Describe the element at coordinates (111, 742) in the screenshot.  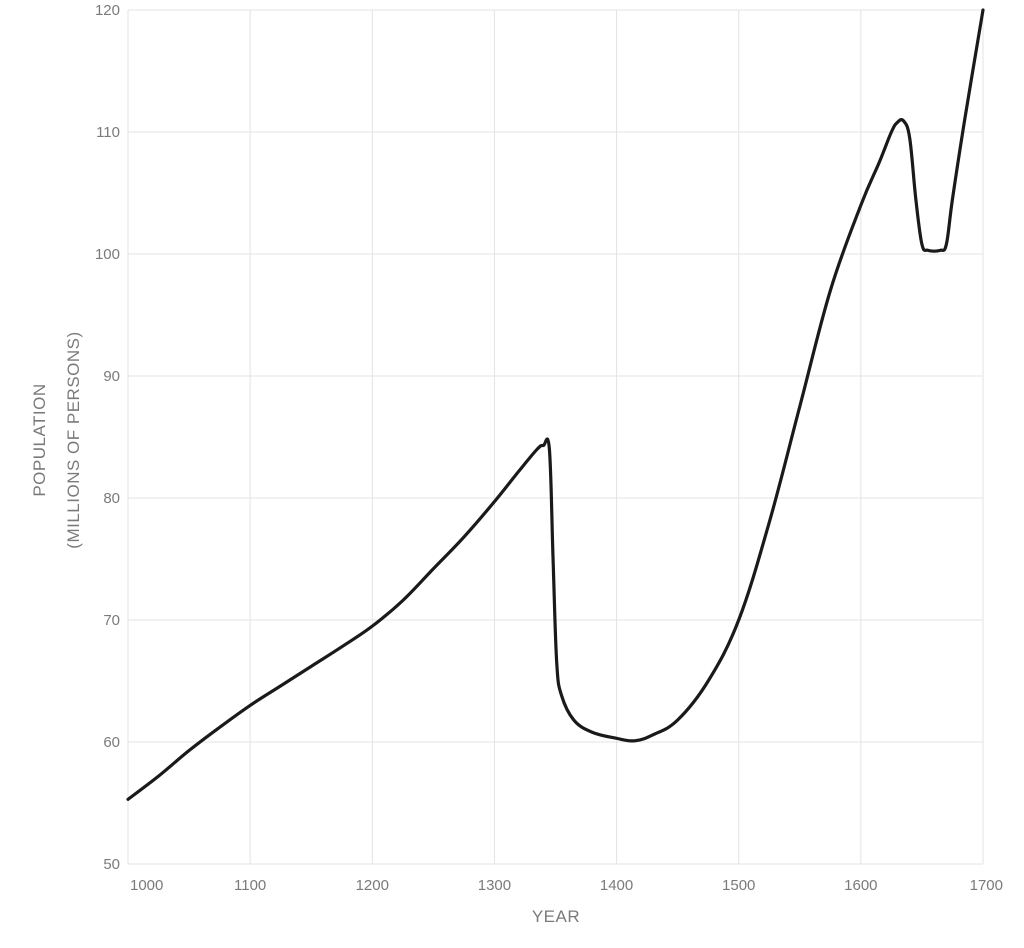
I see `y-tick-label-60: 60` at that location.